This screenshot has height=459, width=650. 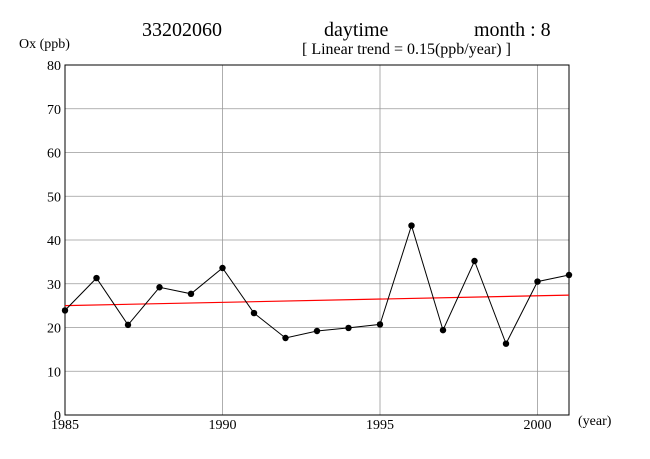 I want to click on y-tick-label: 30, so click(x=54, y=285).